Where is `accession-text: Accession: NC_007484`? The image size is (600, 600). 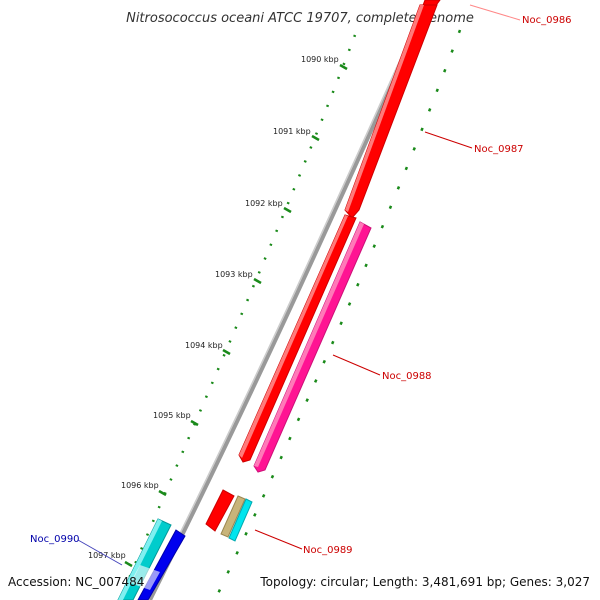 accession-text: Accession: NC_007484 is located at coordinates (76, 582).